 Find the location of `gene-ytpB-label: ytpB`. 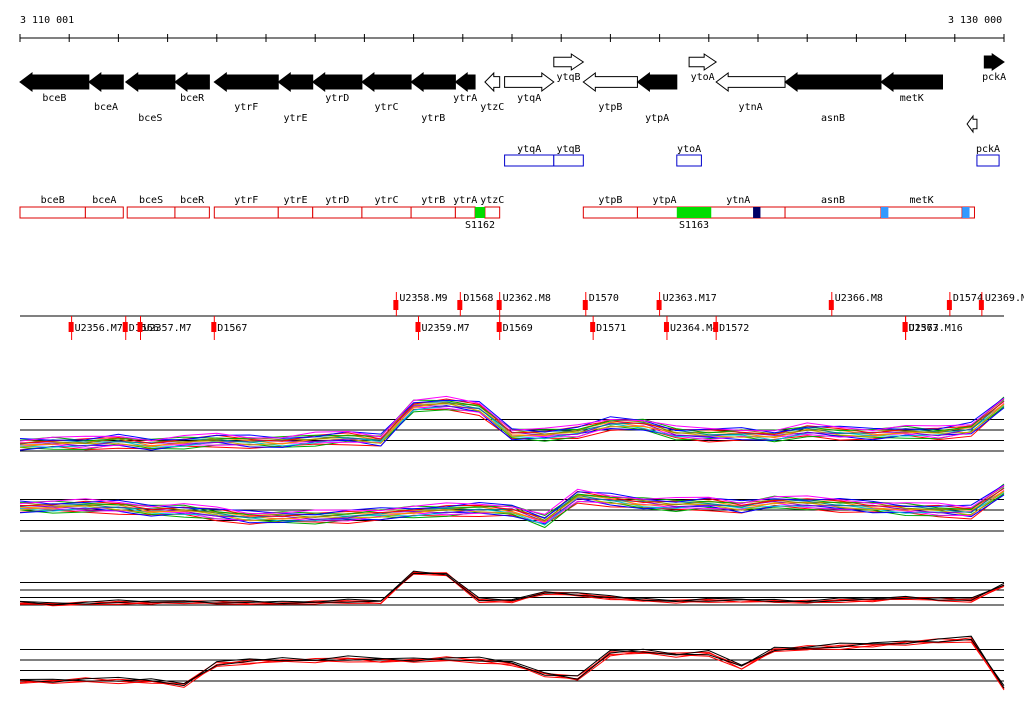

gene-ytpB-label: ytpB is located at coordinates (610, 107).